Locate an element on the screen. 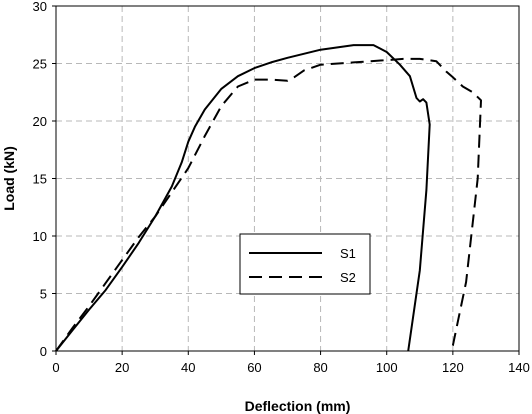 The height and width of the screenshot is (414, 532). legend-label-s2: S2 is located at coordinates (348, 277).